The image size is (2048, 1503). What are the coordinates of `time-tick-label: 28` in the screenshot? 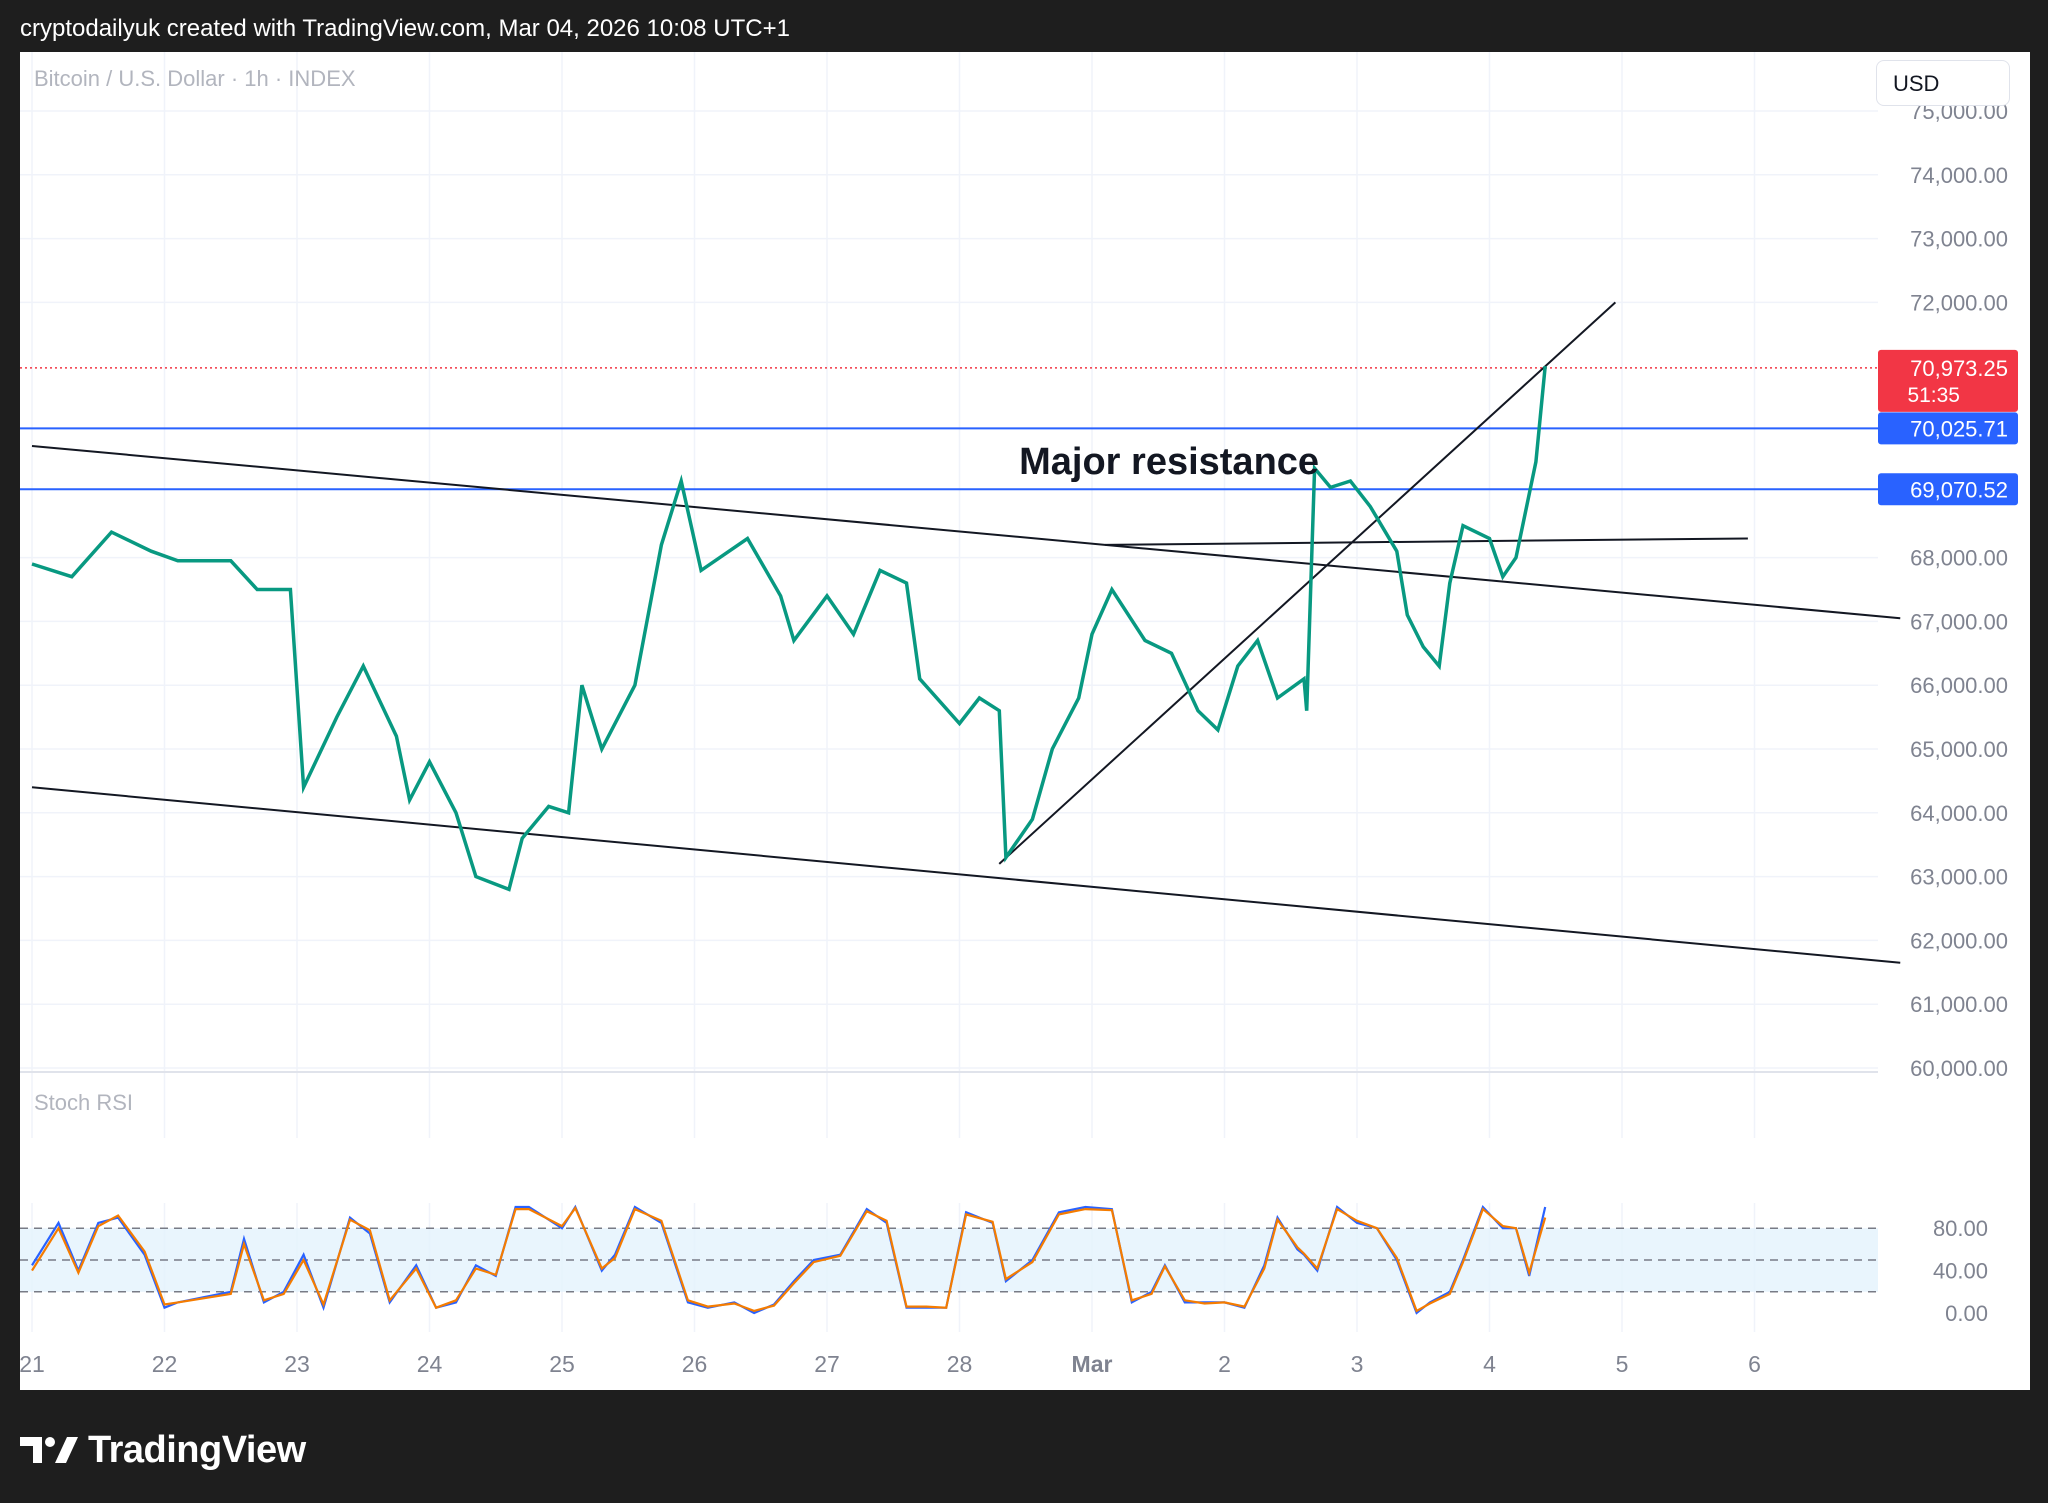 It's located at (960, 1364).